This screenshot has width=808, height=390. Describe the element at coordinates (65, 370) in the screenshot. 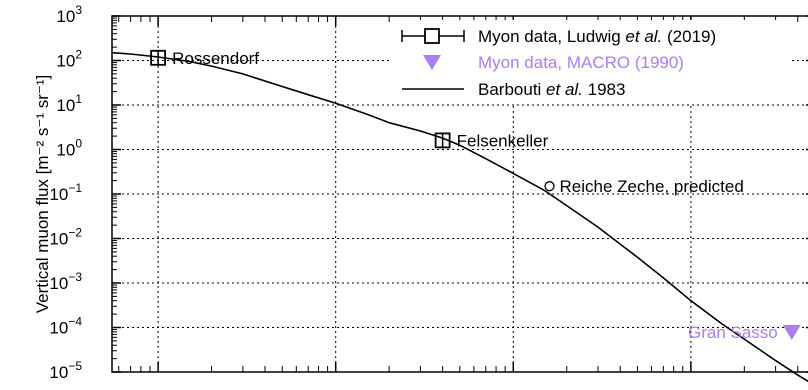

I see `y-tick-label: 10⁻⁵` at that location.